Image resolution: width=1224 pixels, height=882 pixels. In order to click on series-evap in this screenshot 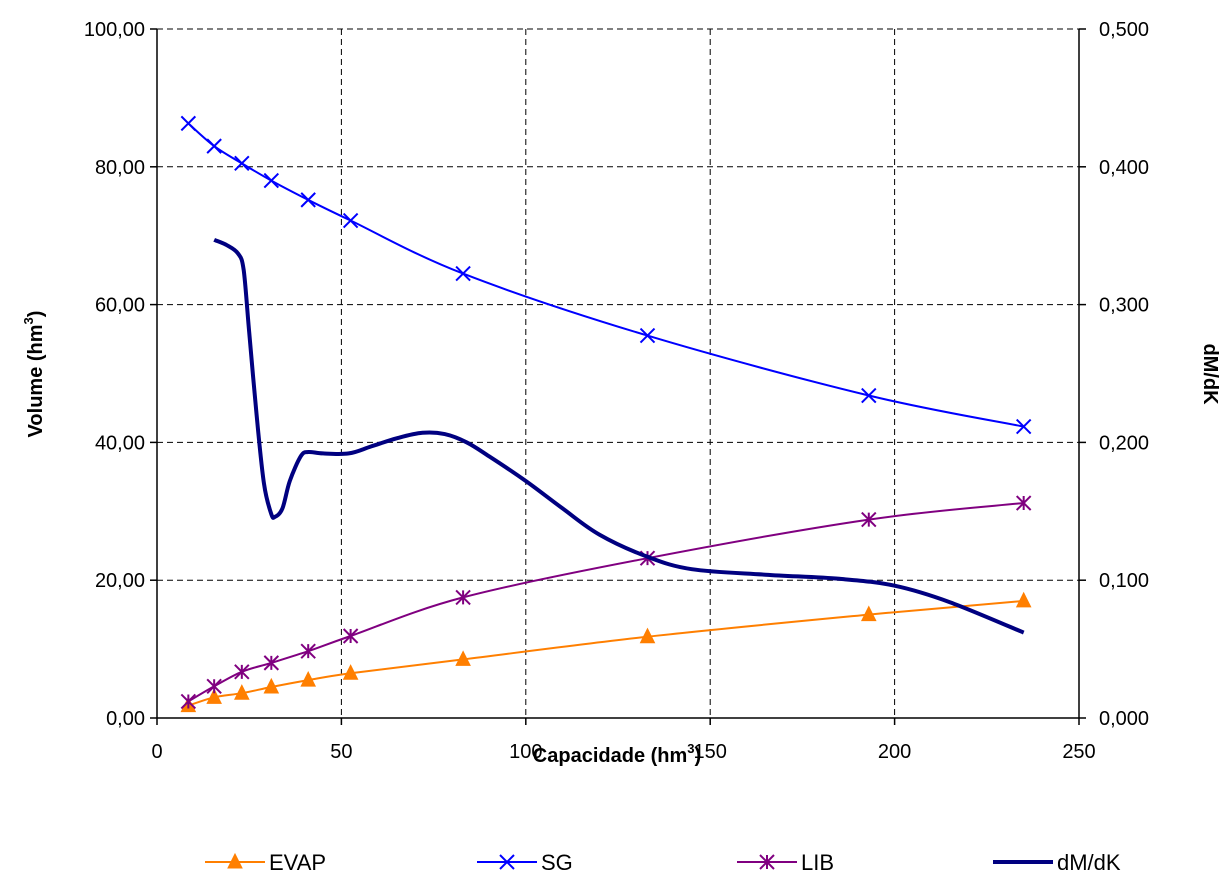, I will do `click(606, 652)`.